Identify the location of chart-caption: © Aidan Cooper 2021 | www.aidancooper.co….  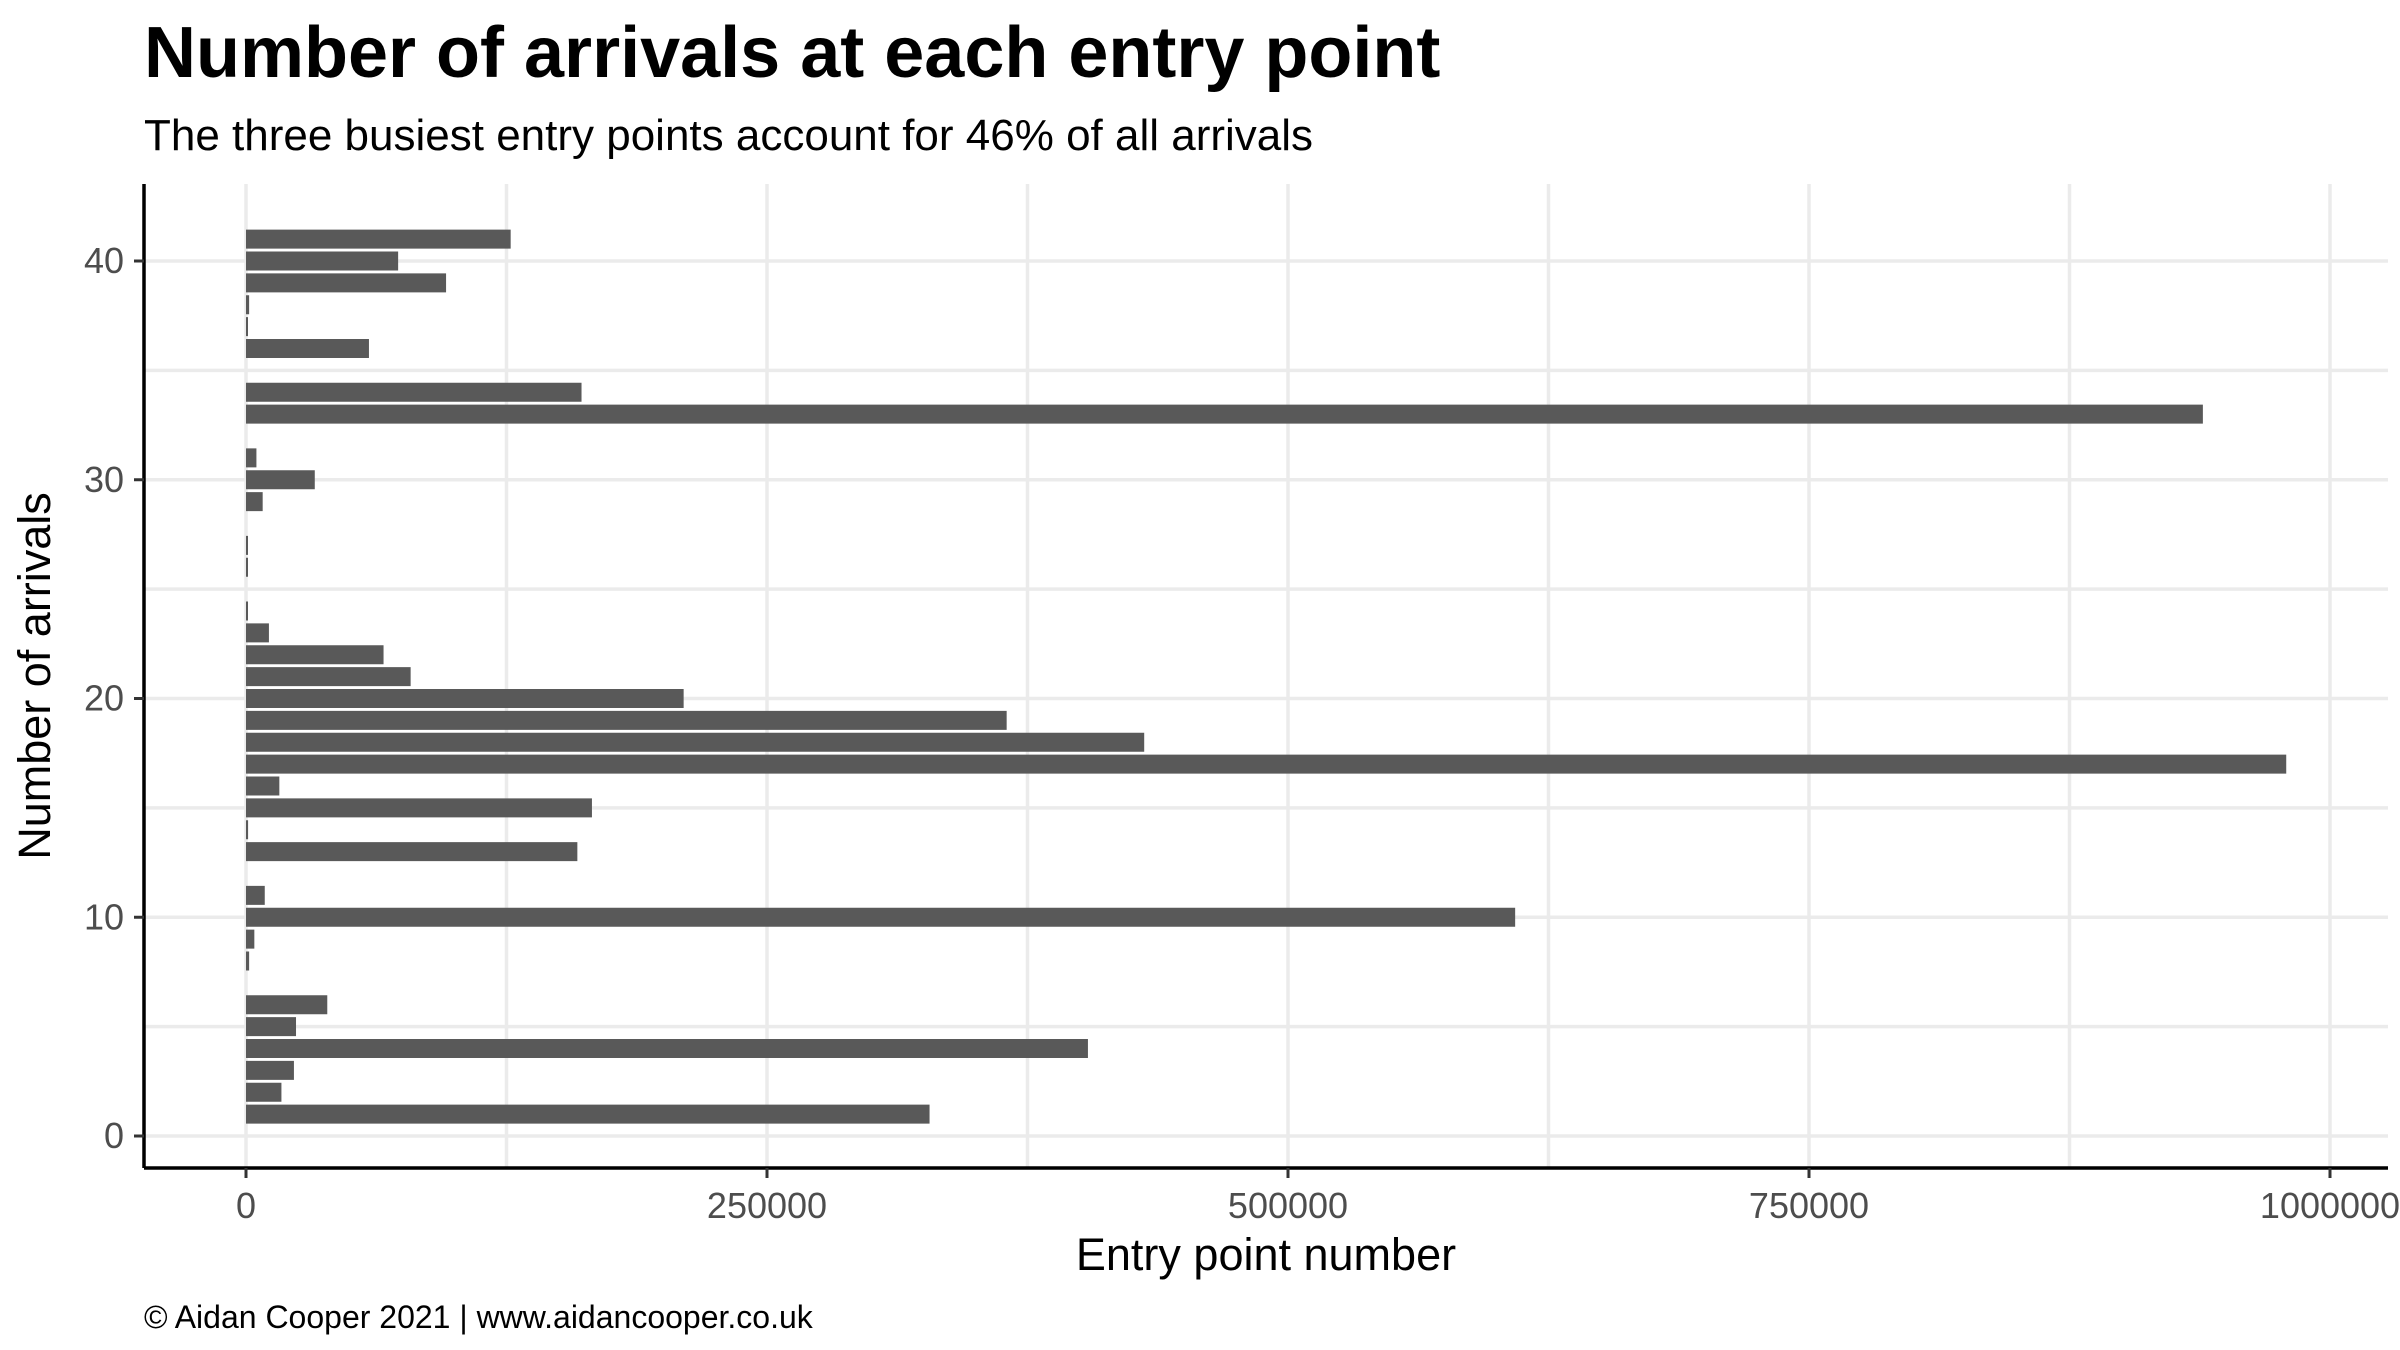
(479, 1317).